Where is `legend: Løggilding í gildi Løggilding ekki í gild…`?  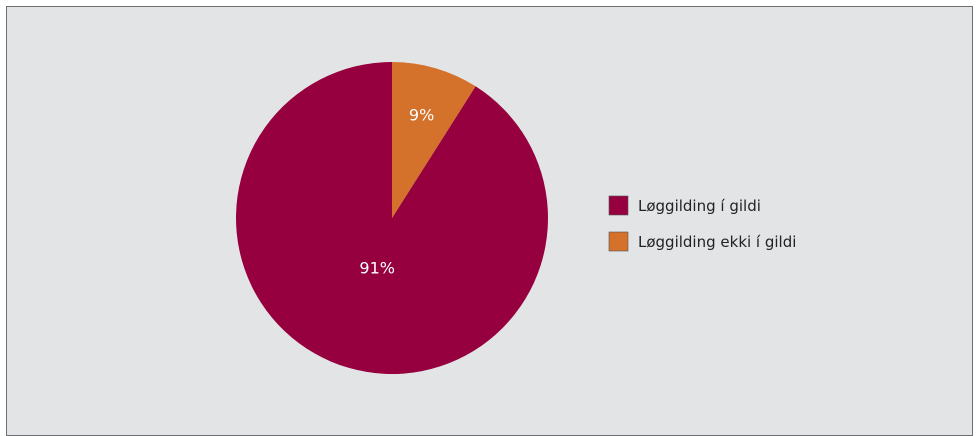 legend: Løggilding í gildi Løggilding ekki í gild… is located at coordinates (702, 223).